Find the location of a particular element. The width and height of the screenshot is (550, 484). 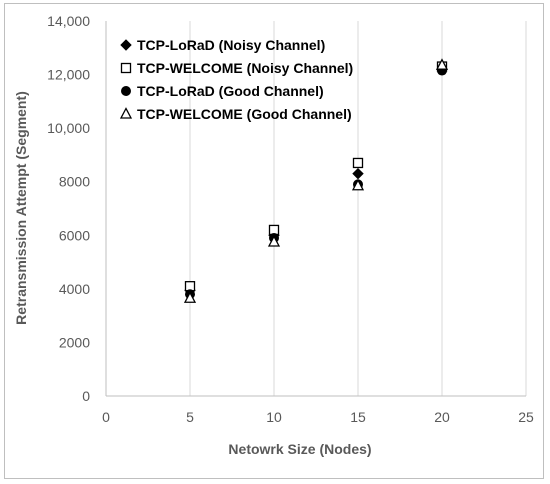

y-tick-label: 2000 is located at coordinates (74, 342).